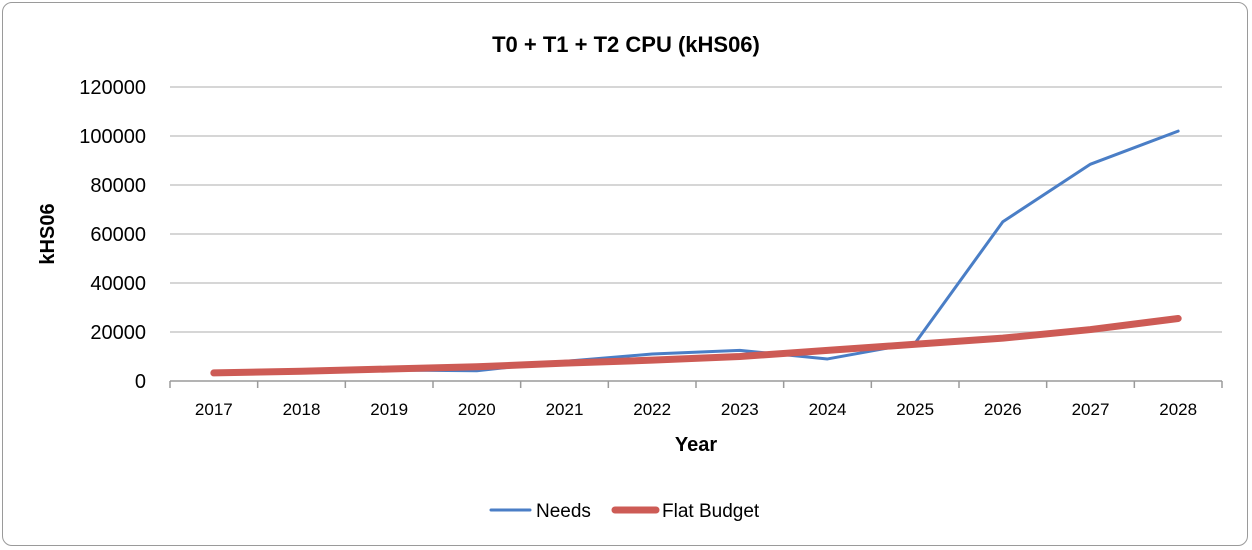 The image size is (1252, 550). I want to click on chart-title: T0 + T1 + T2 CPU (kHS06), so click(626, 44).